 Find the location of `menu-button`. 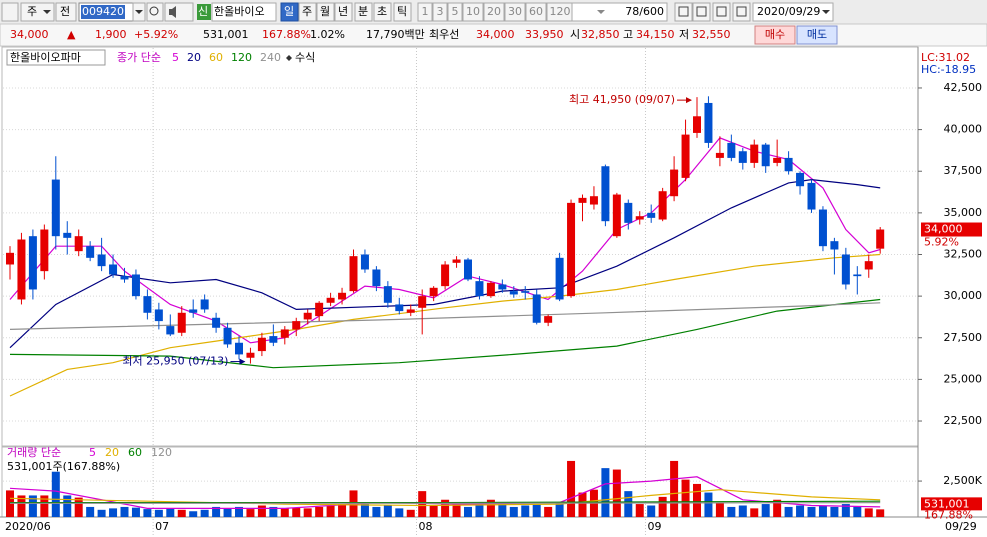

menu-button is located at coordinates (10, 12).